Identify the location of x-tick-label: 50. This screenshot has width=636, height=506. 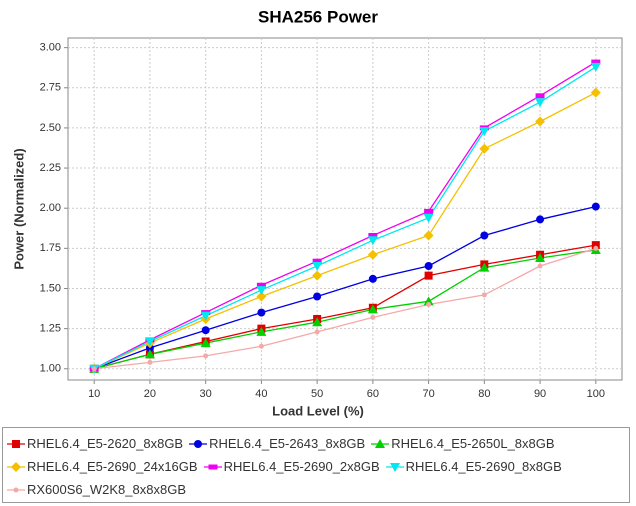
(317, 394).